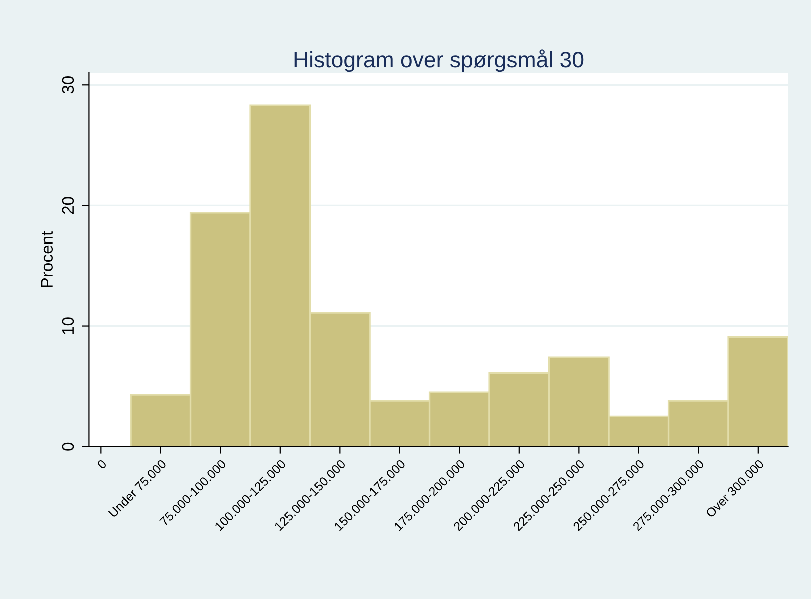 Image resolution: width=811 pixels, height=599 pixels. Describe the element at coordinates (47, 259) in the screenshot. I see `y-axis-title: Procent` at that location.